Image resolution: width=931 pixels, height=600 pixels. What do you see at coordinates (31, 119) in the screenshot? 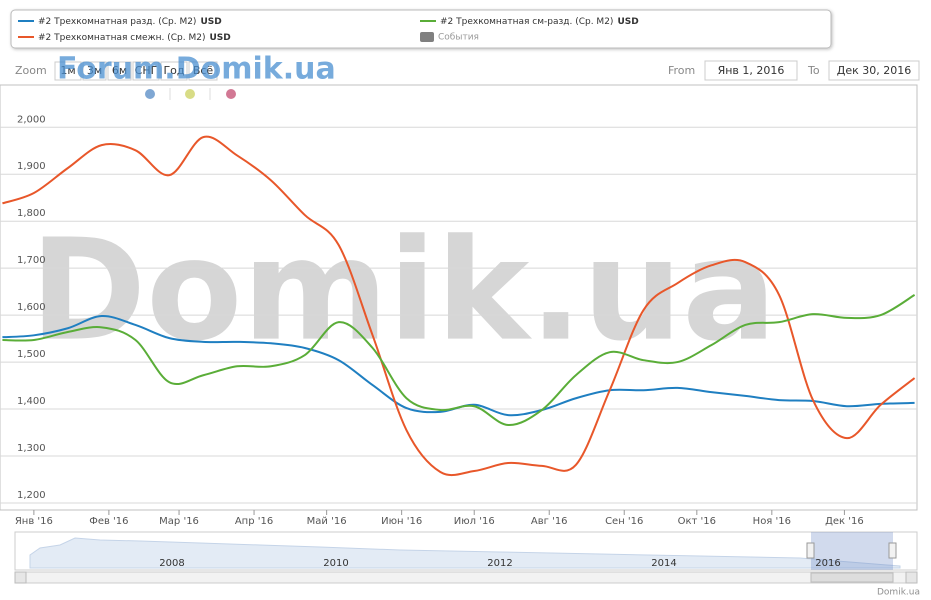
I see `y-tick-label: 2,000` at bounding box center [31, 119].